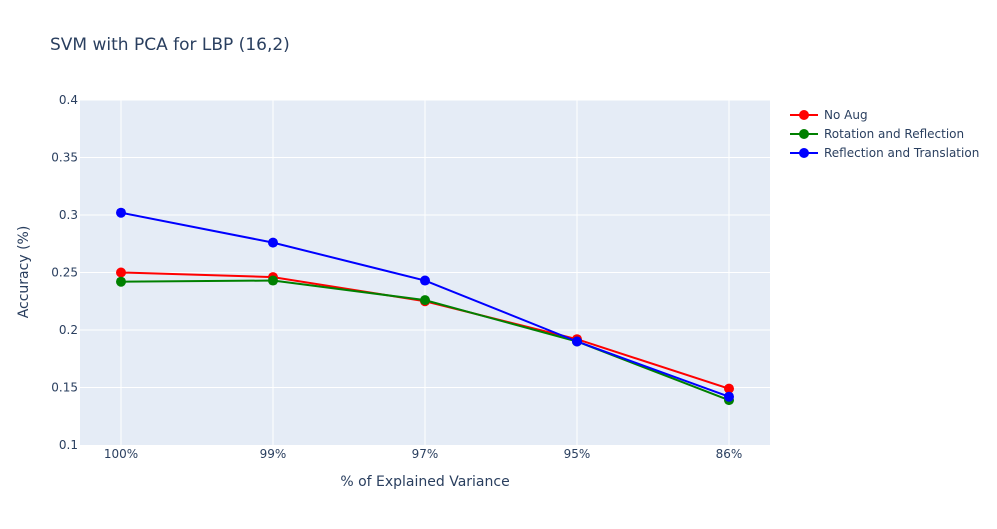 The height and width of the screenshot is (529, 997). Describe the element at coordinates (894, 134) in the screenshot. I see `legend-label: Rotation and Reflection` at that location.